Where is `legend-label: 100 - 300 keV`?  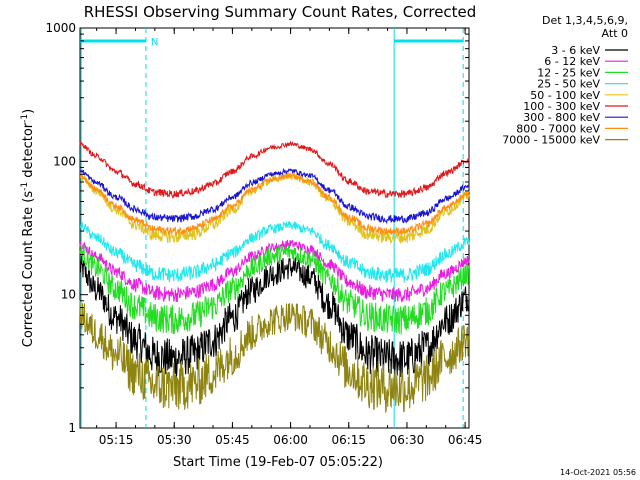 legend-label: 100 - 300 keV is located at coordinates (561, 106).